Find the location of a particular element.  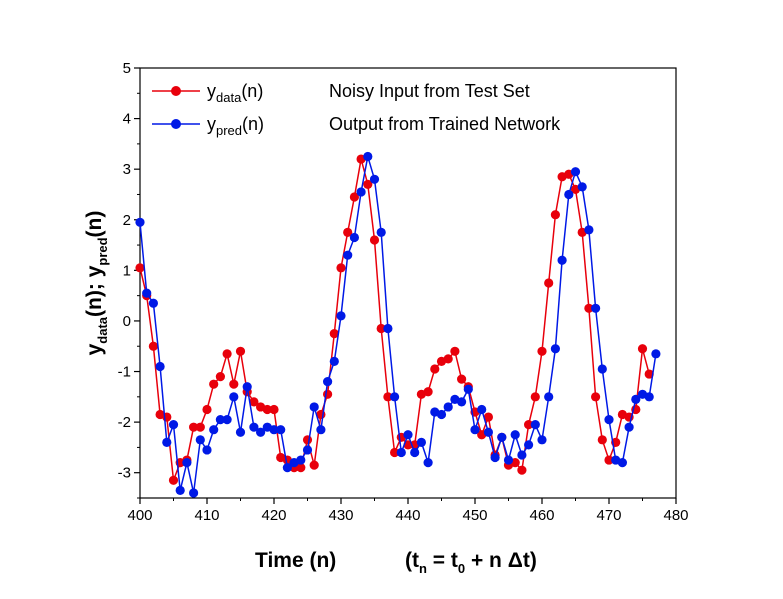

legend-entry-pred: ypred(n) Output from Trained Network is located at coordinates (356, 126).